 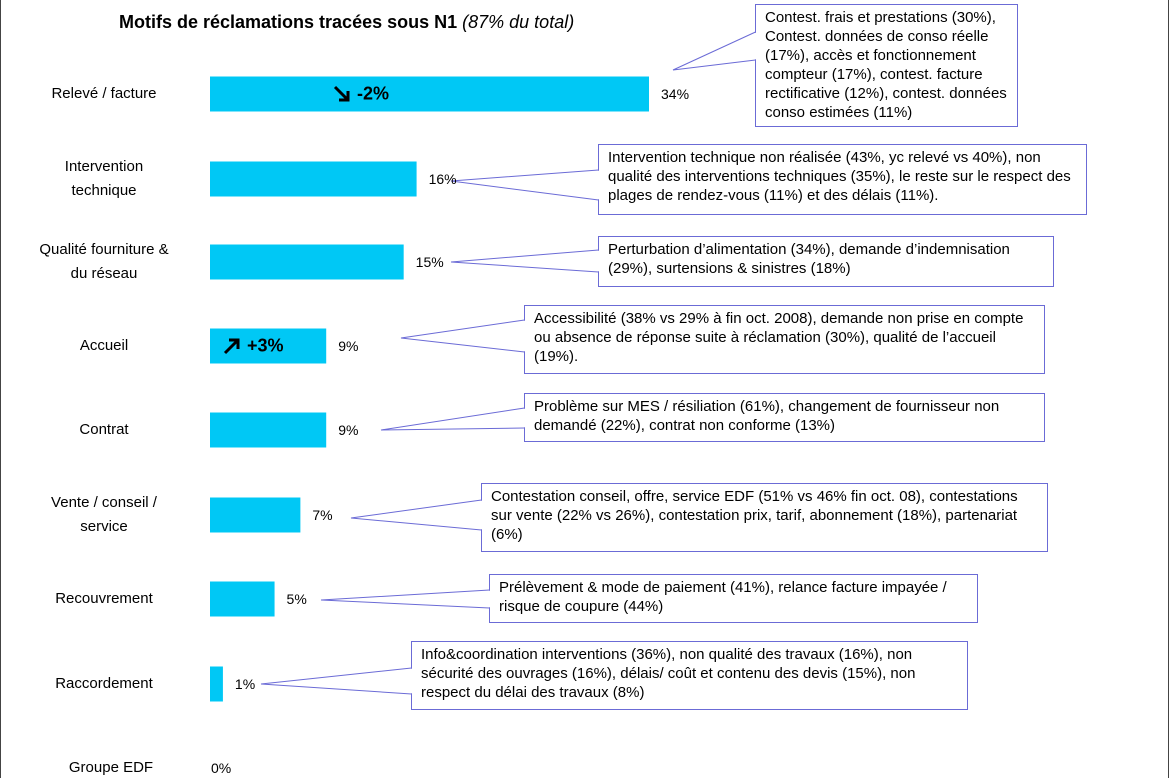 I want to click on chart-subtitle: (87% du total), so click(x=518, y=22).